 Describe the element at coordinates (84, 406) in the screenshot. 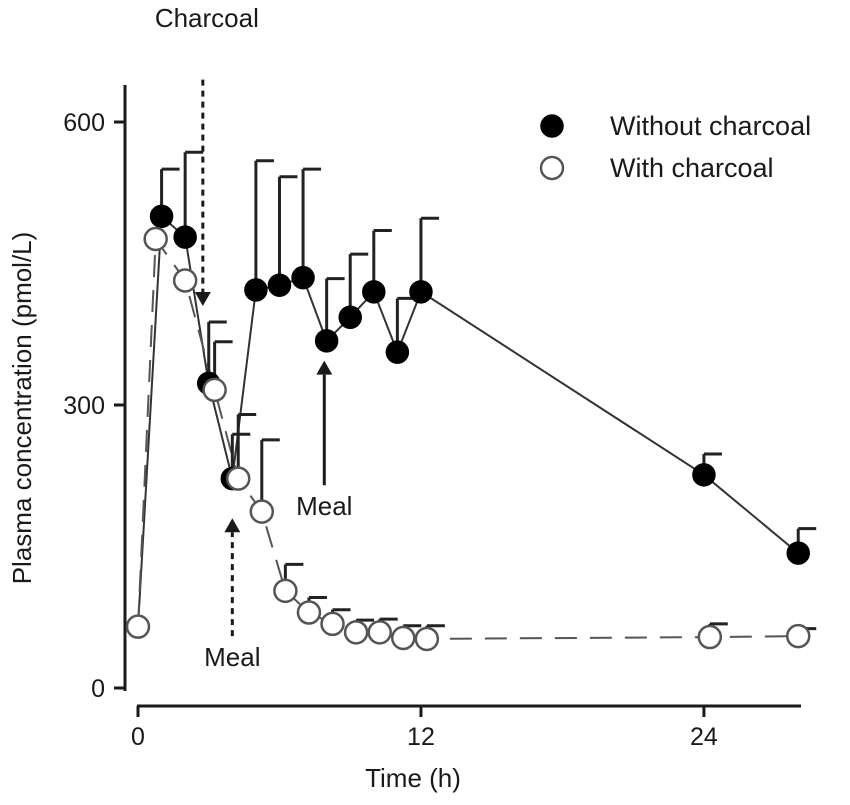

I see `y-tick-label: 300` at that location.